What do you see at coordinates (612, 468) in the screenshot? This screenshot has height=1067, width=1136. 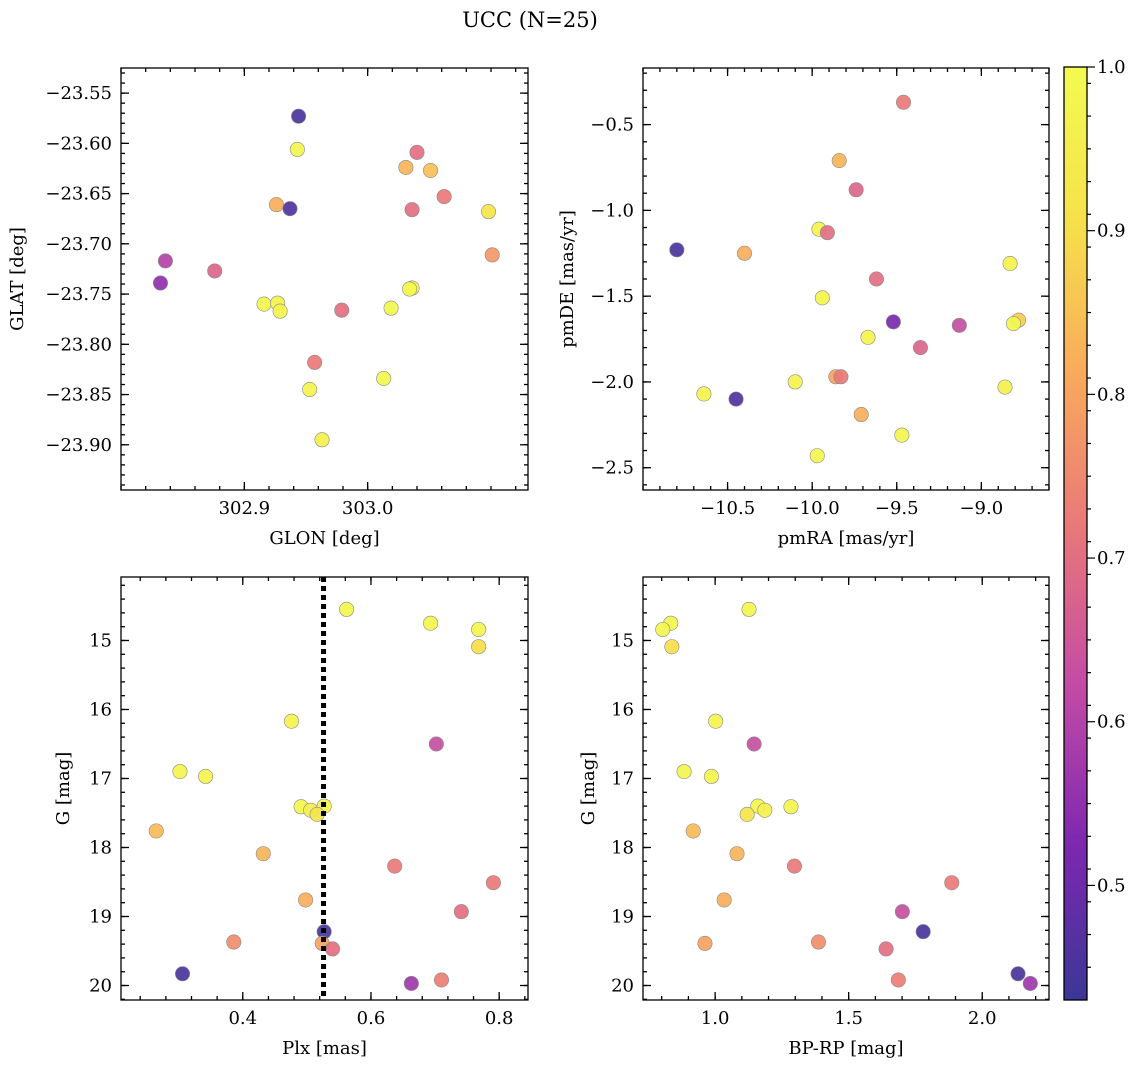 I see `y-tick-label: −2.5` at bounding box center [612, 468].